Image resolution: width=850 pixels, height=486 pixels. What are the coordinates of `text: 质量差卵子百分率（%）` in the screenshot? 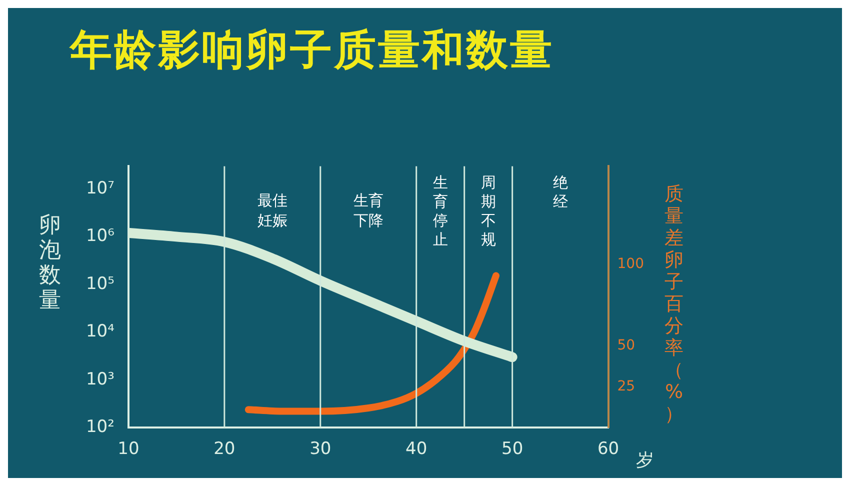 It's located at (674, 304).